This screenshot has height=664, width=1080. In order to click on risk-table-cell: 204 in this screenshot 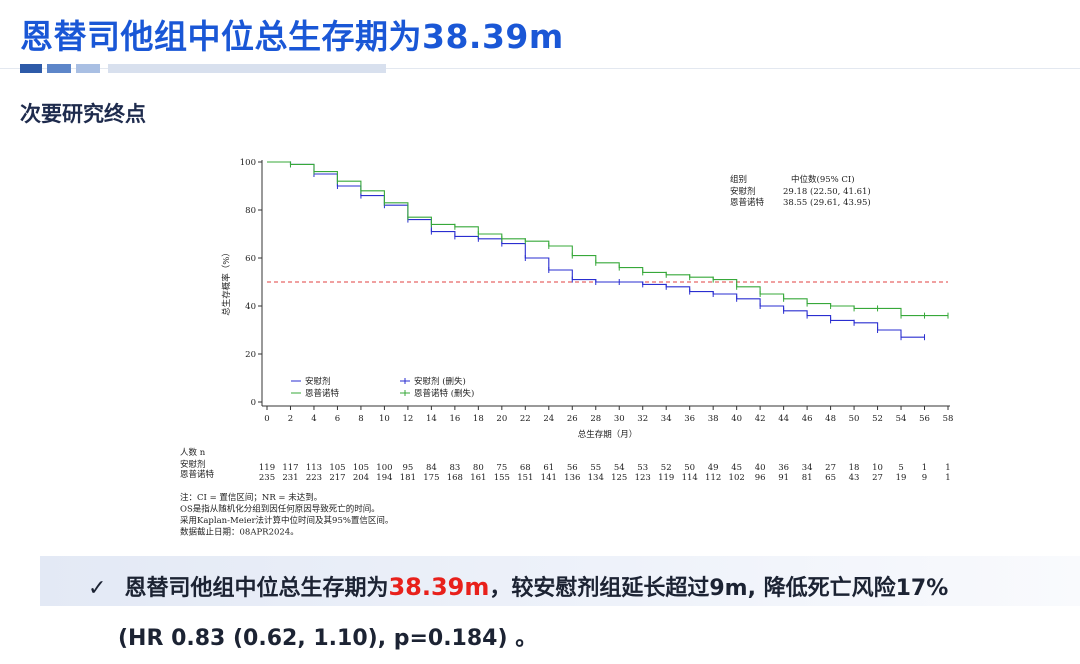, I will do `click(361, 478)`.